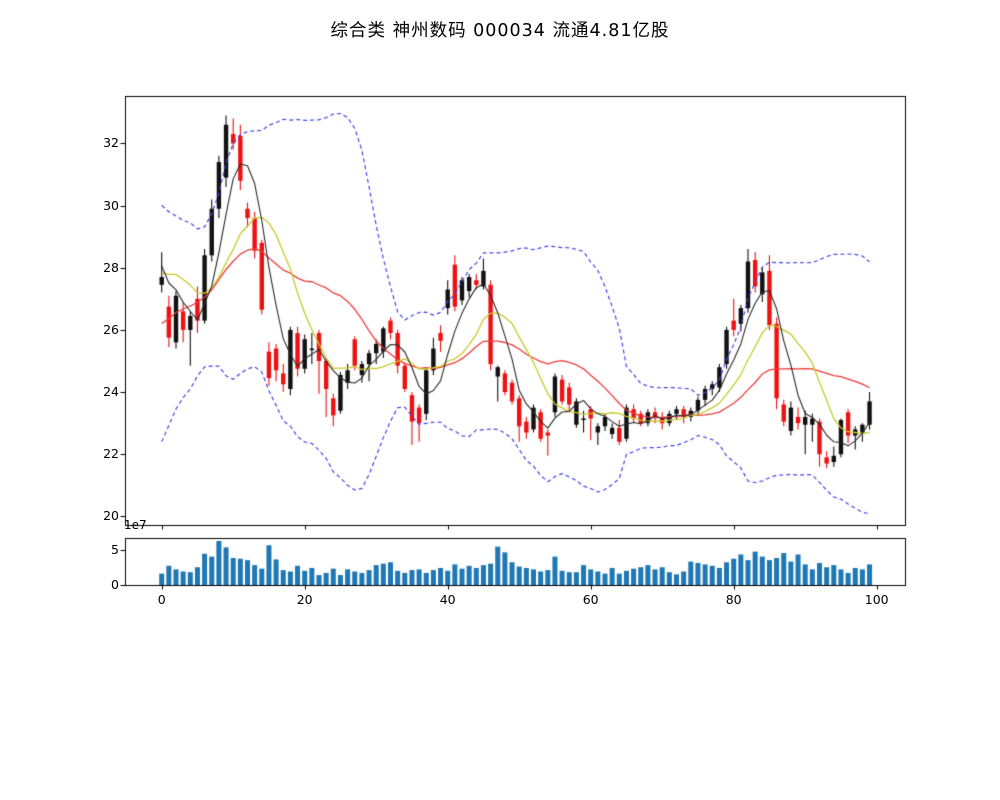  Describe the element at coordinates (135, 525) in the screenshot. I see `volume-axis-exponent-label: 1e7` at that location.